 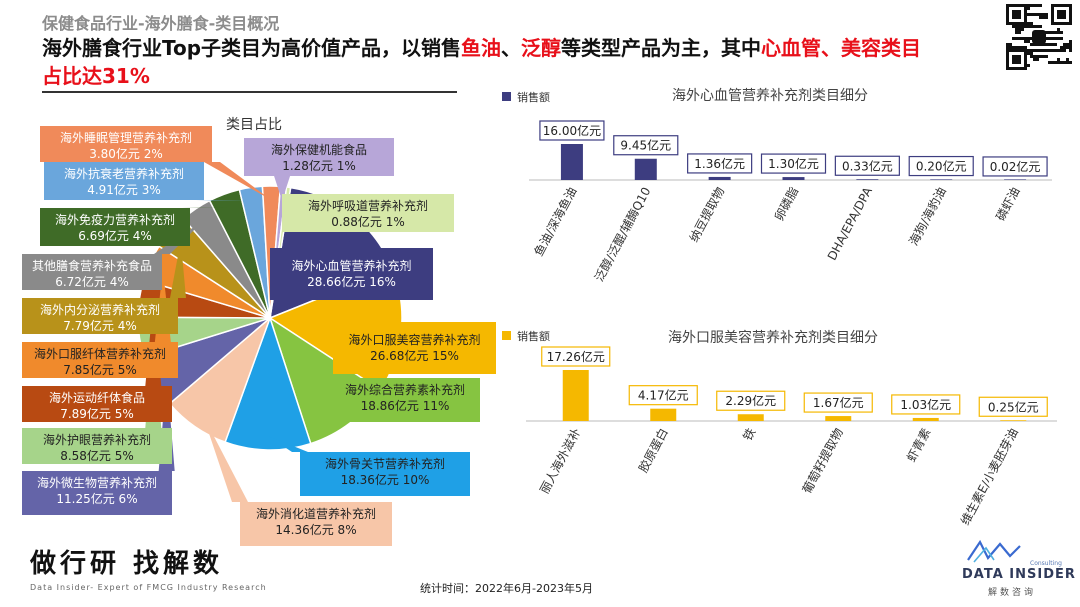 I want to click on pie-label-name: 海外护眼营养补充剂, so click(x=96, y=440).